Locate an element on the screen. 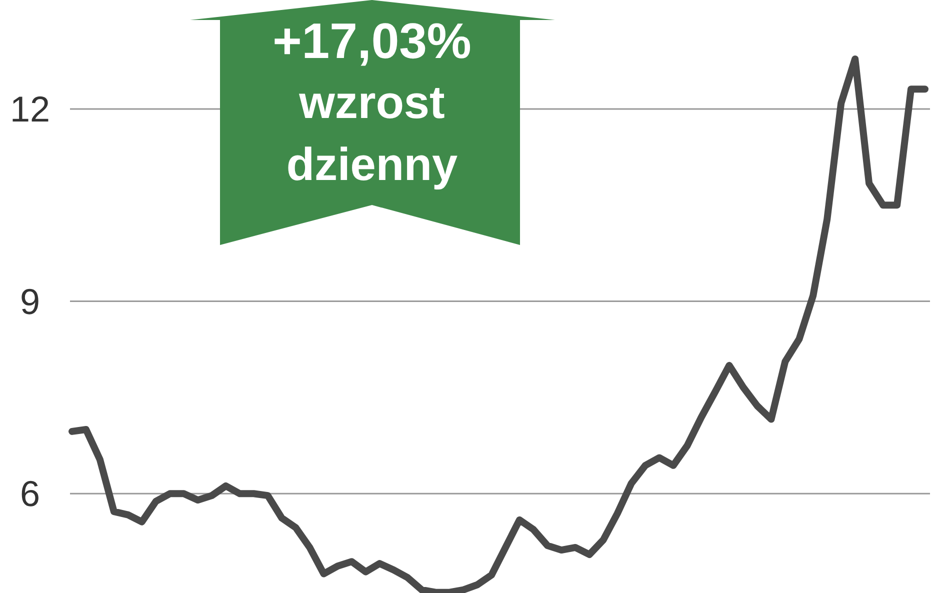 The width and height of the screenshot is (948, 593). y-tick-label: 6 is located at coordinates (30, 493).